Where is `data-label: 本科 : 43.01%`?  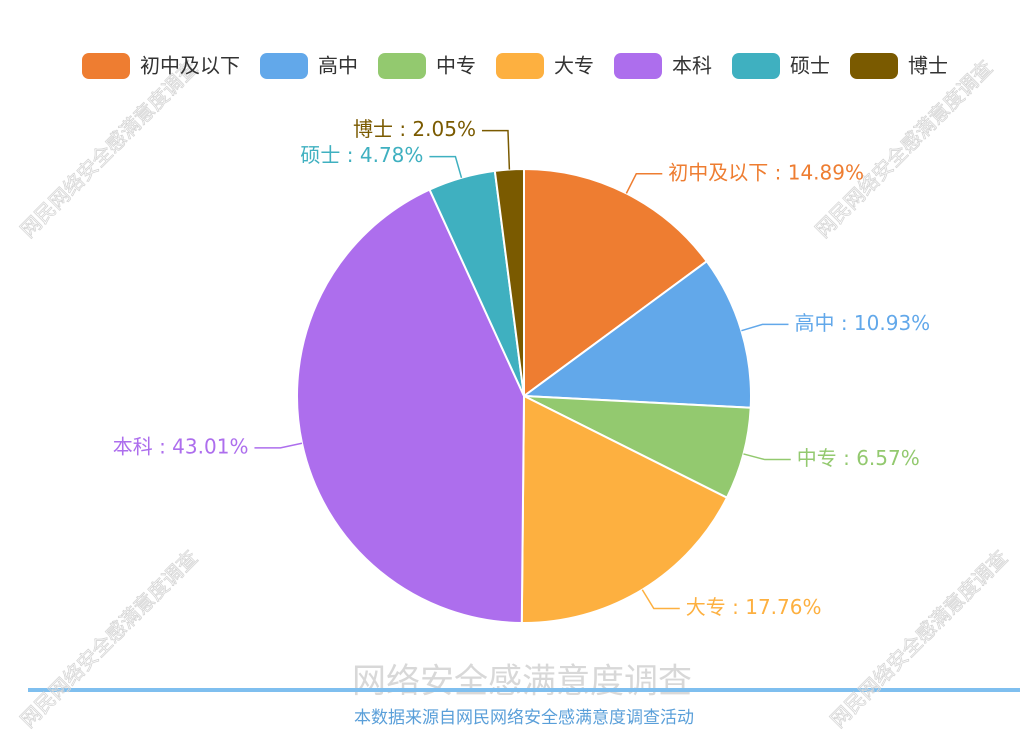 data-label: 本科 : 43.01% is located at coordinates (181, 446).